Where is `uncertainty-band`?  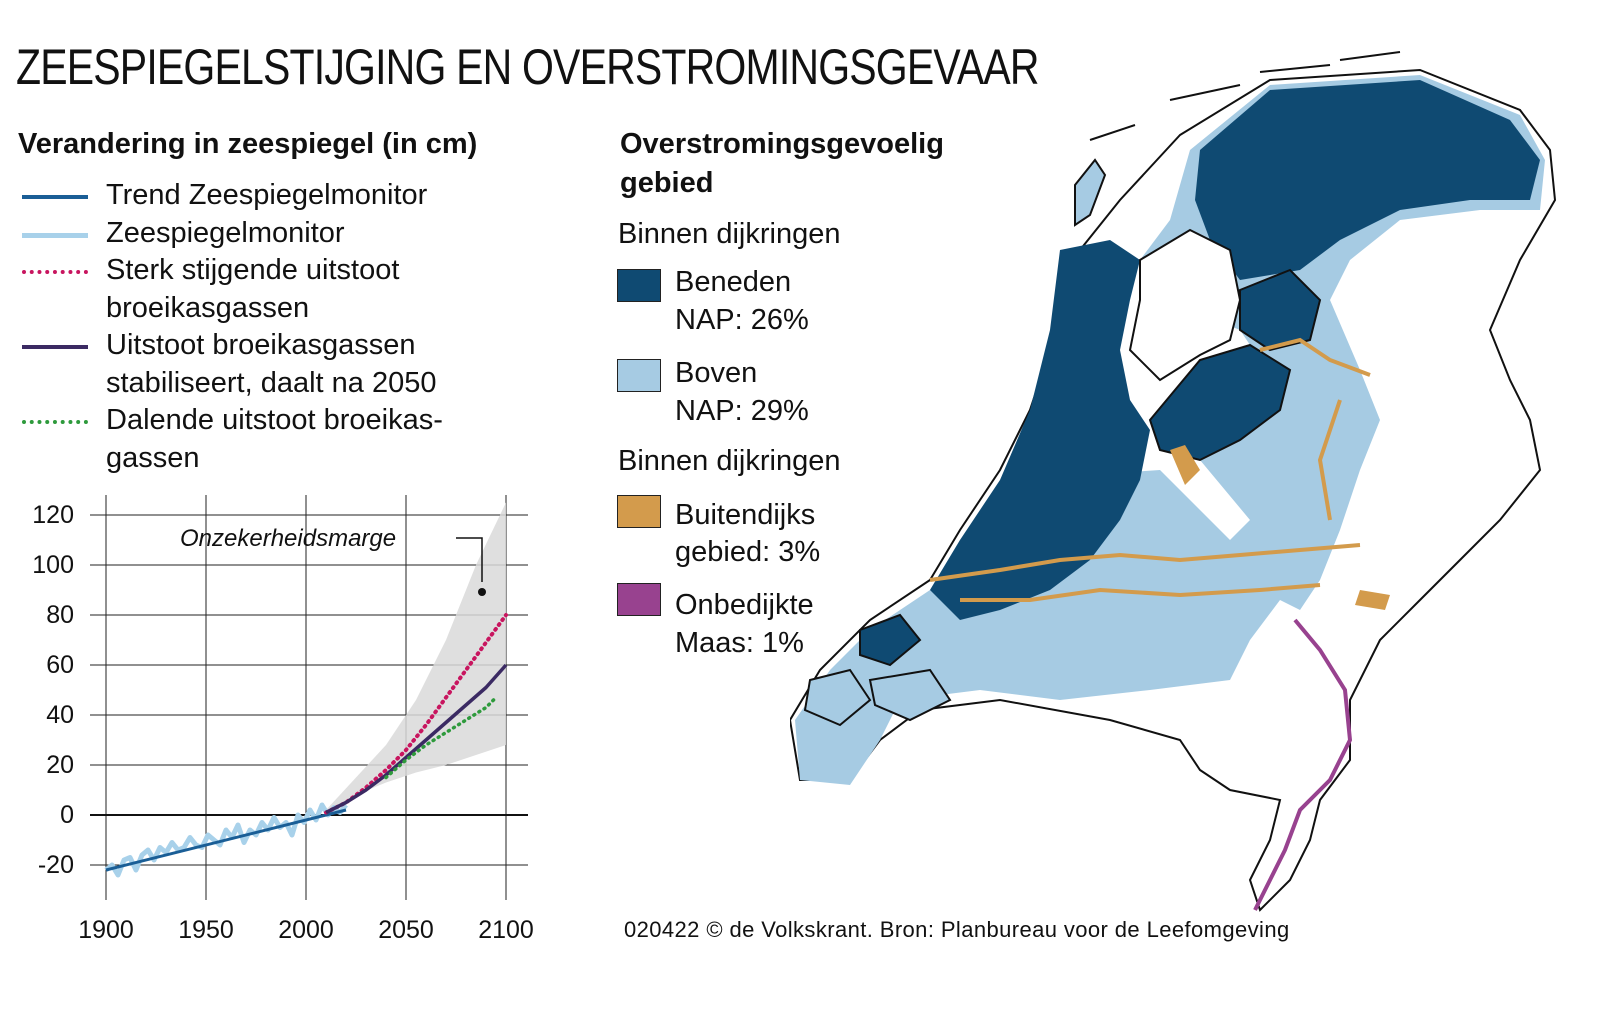
uncertainty-band is located at coordinates (416, 658).